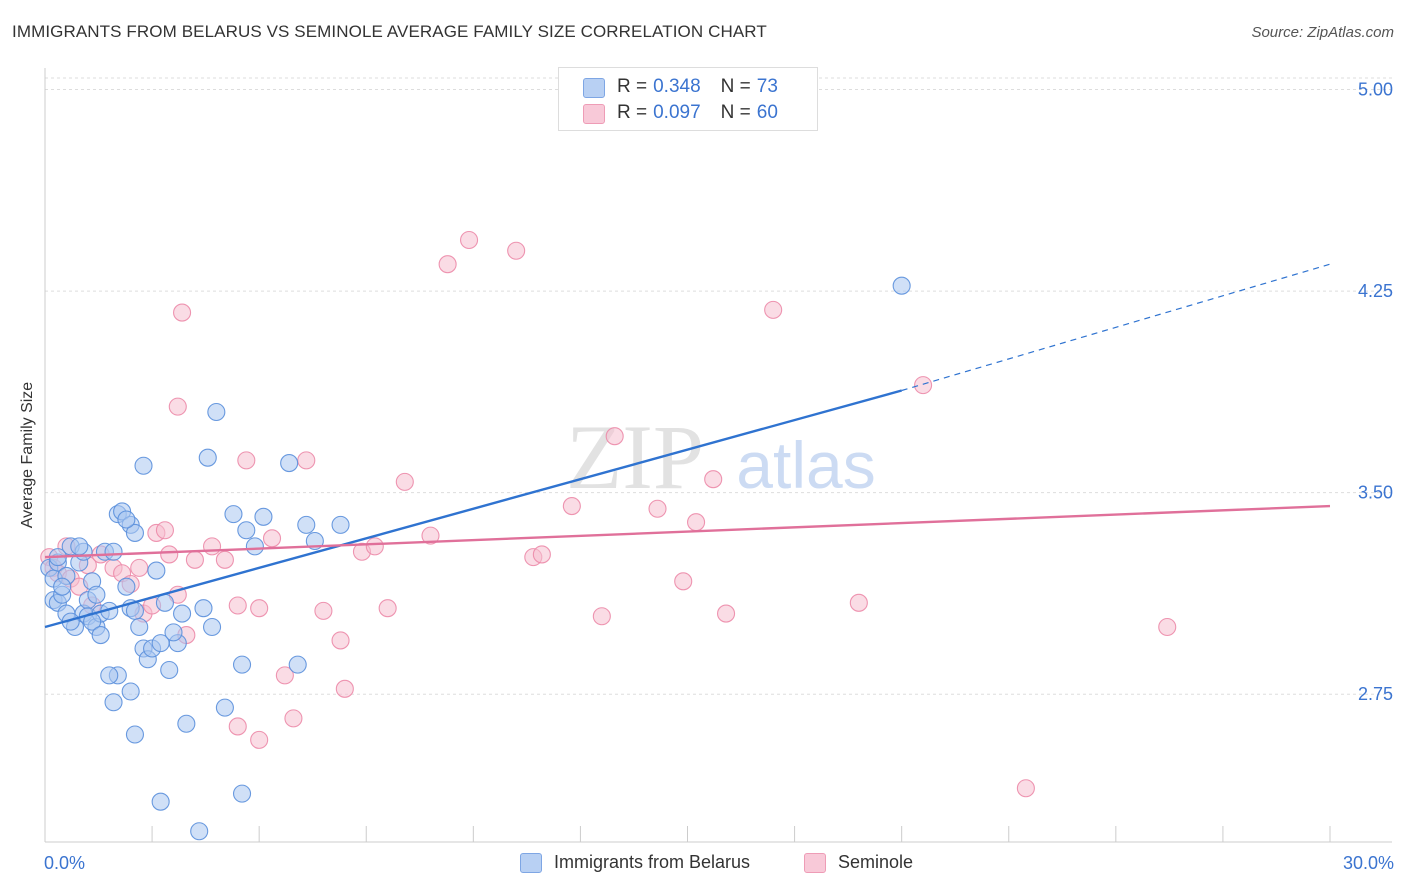 This screenshot has height=892, width=1406. What do you see at coordinates (1375, 493) in the screenshot?
I see `y-tick-label: 3.50` at bounding box center [1375, 493].